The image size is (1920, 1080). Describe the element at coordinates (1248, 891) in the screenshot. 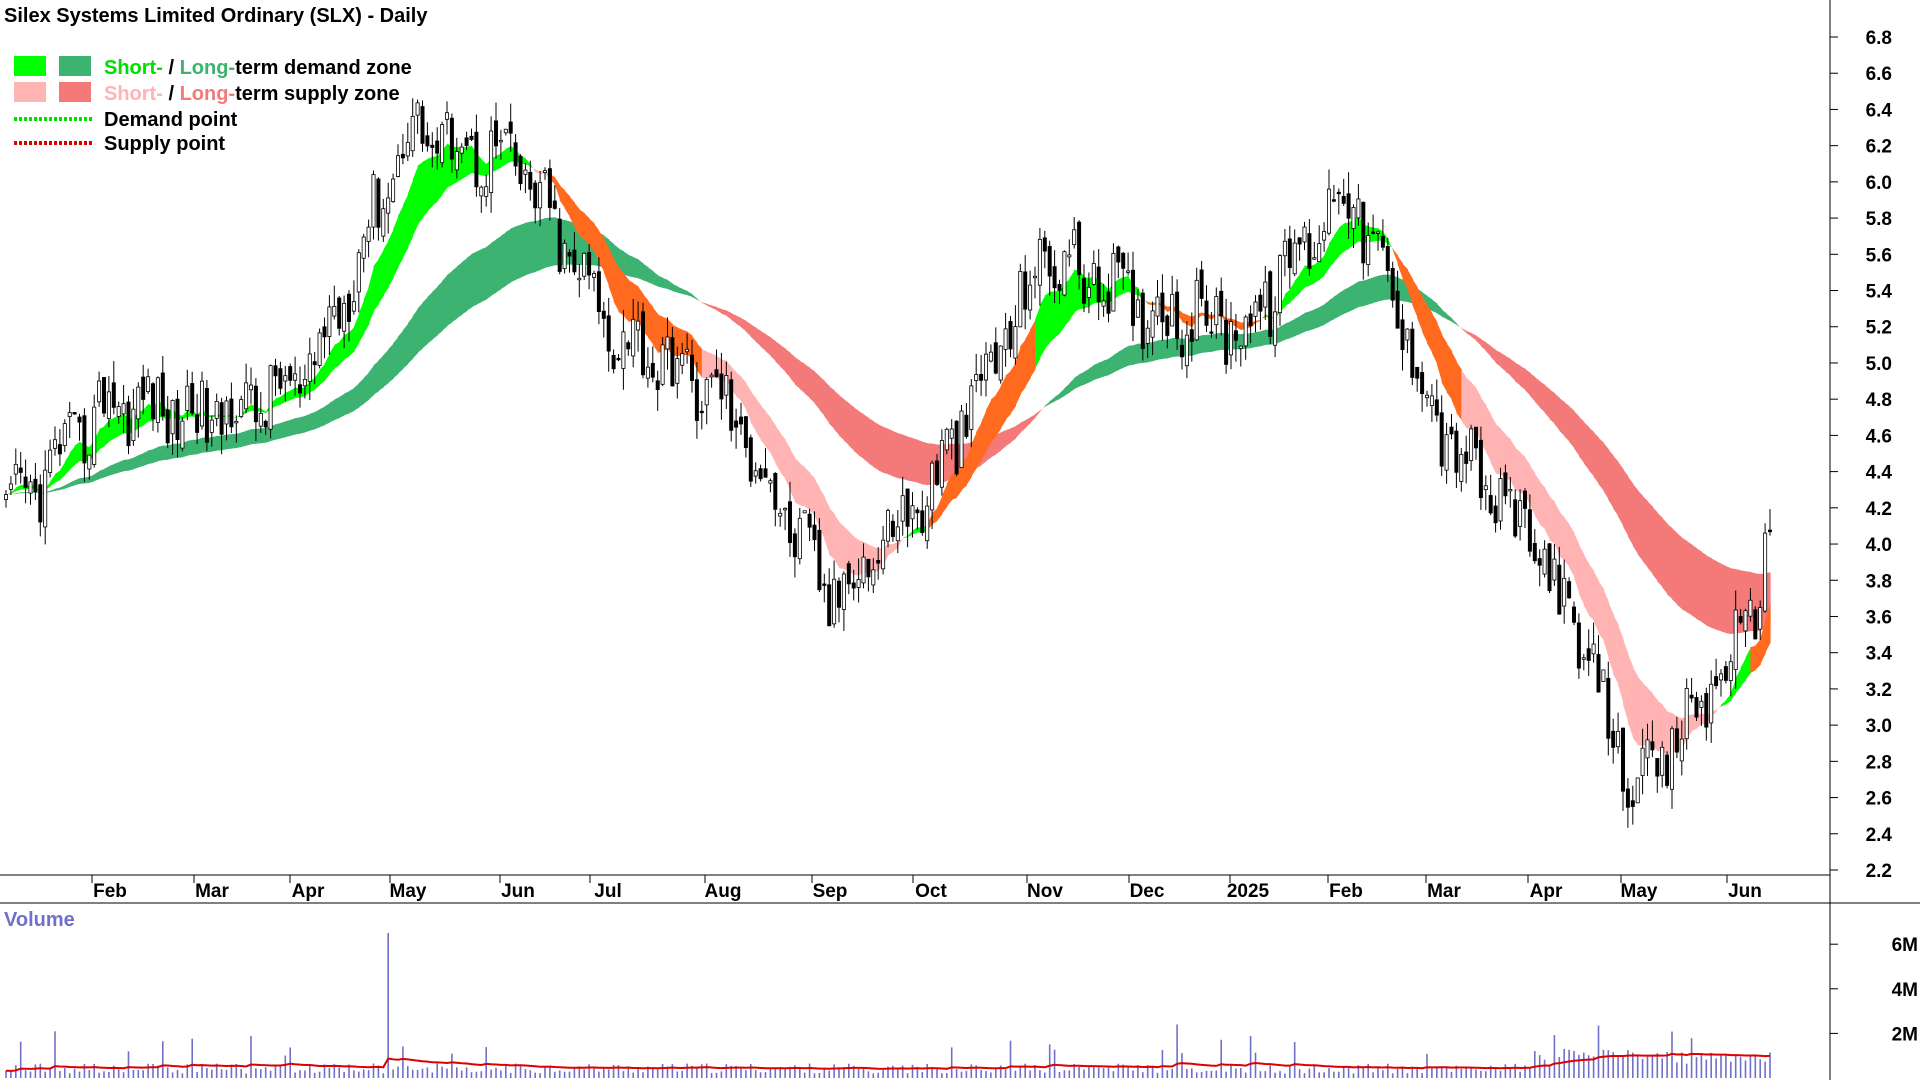

I see `x-tick-label: 2025` at that location.